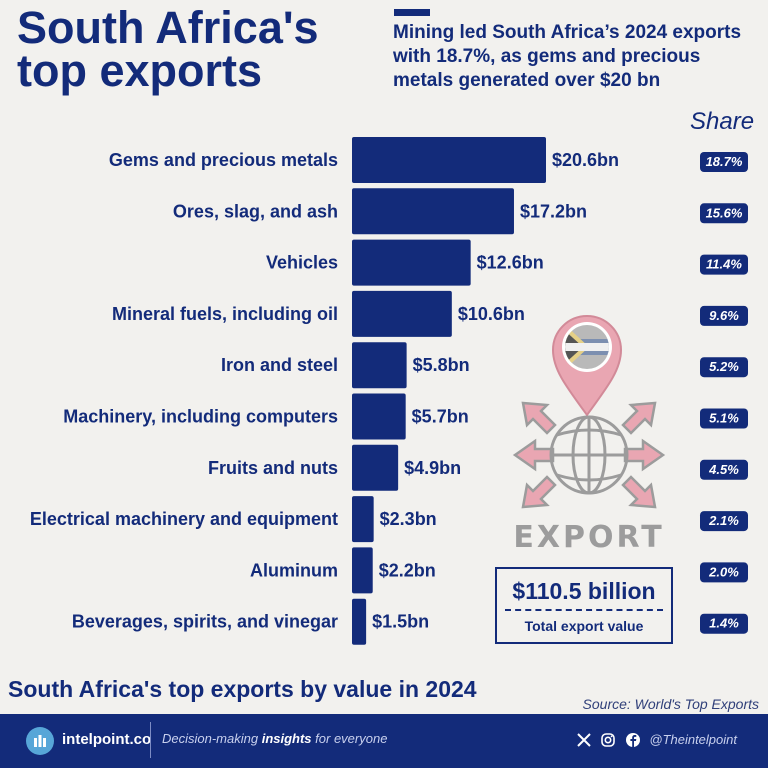 The image size is (768, 768). I want to click on value-label: $10.6bn, so click(491, 314).